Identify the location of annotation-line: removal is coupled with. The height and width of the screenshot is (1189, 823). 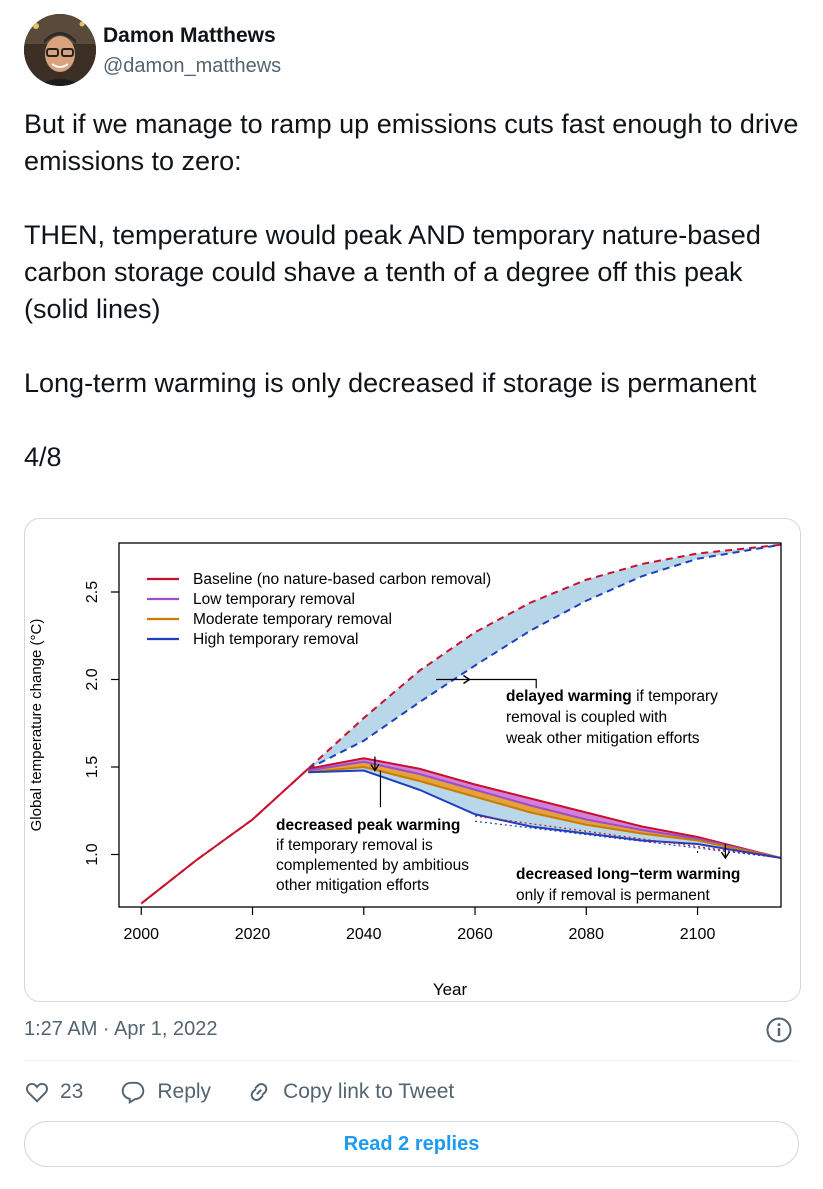
(586, 717).